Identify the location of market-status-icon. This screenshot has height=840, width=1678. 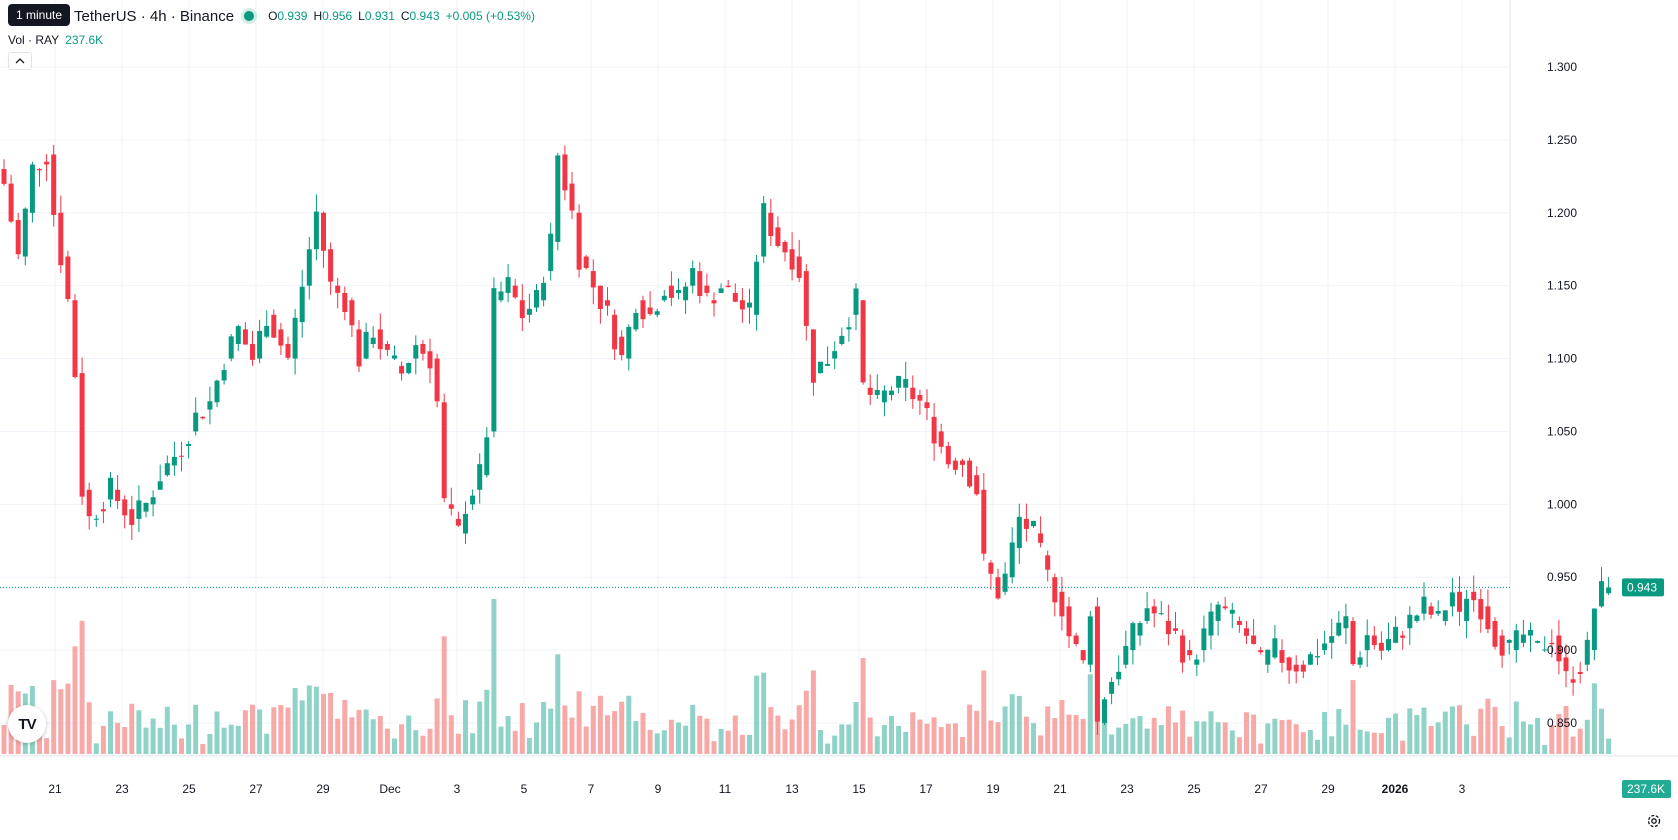
(249, 16).